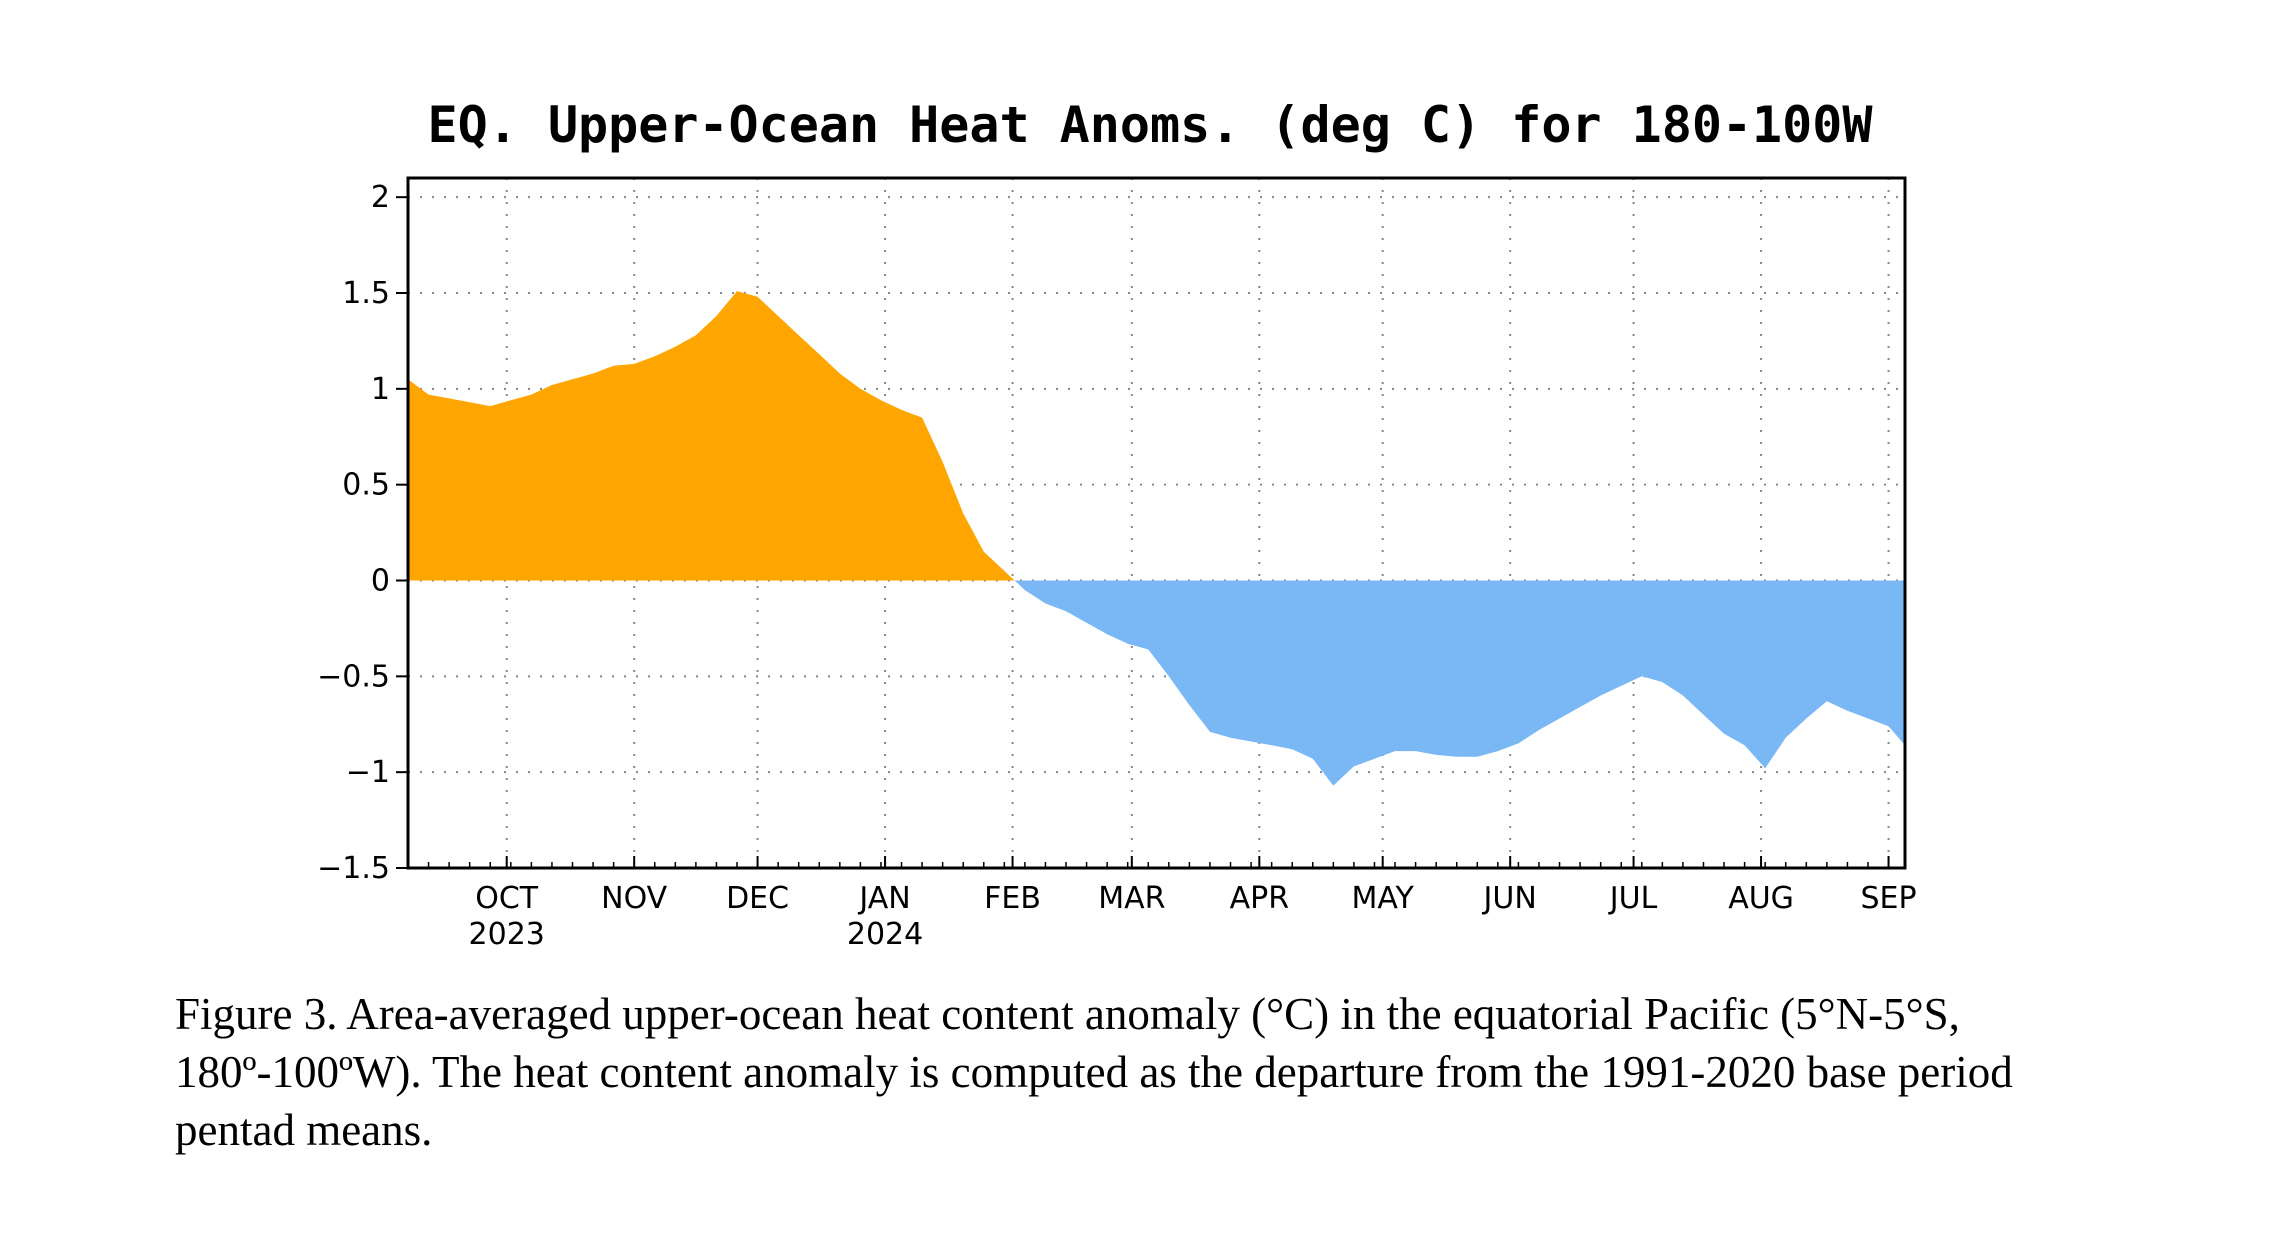 Image resolution: width=2295 pixels, height=1237 pixels. Describe the element at coordinates (1889, 898) in the screenshot. I see `x-tick-label: SEP` at that location.